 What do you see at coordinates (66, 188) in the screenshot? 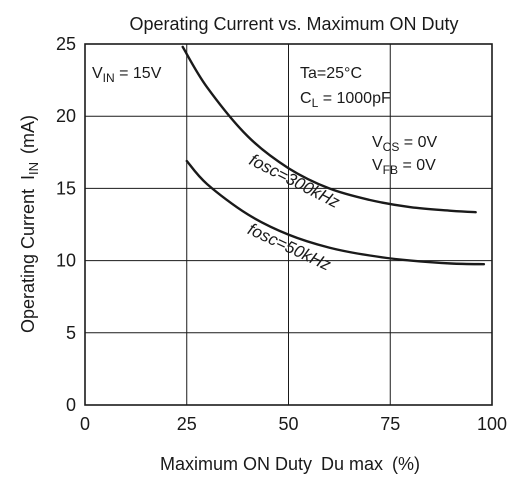
I see `y-tick-label: 15` at bounding box center [66, 188].